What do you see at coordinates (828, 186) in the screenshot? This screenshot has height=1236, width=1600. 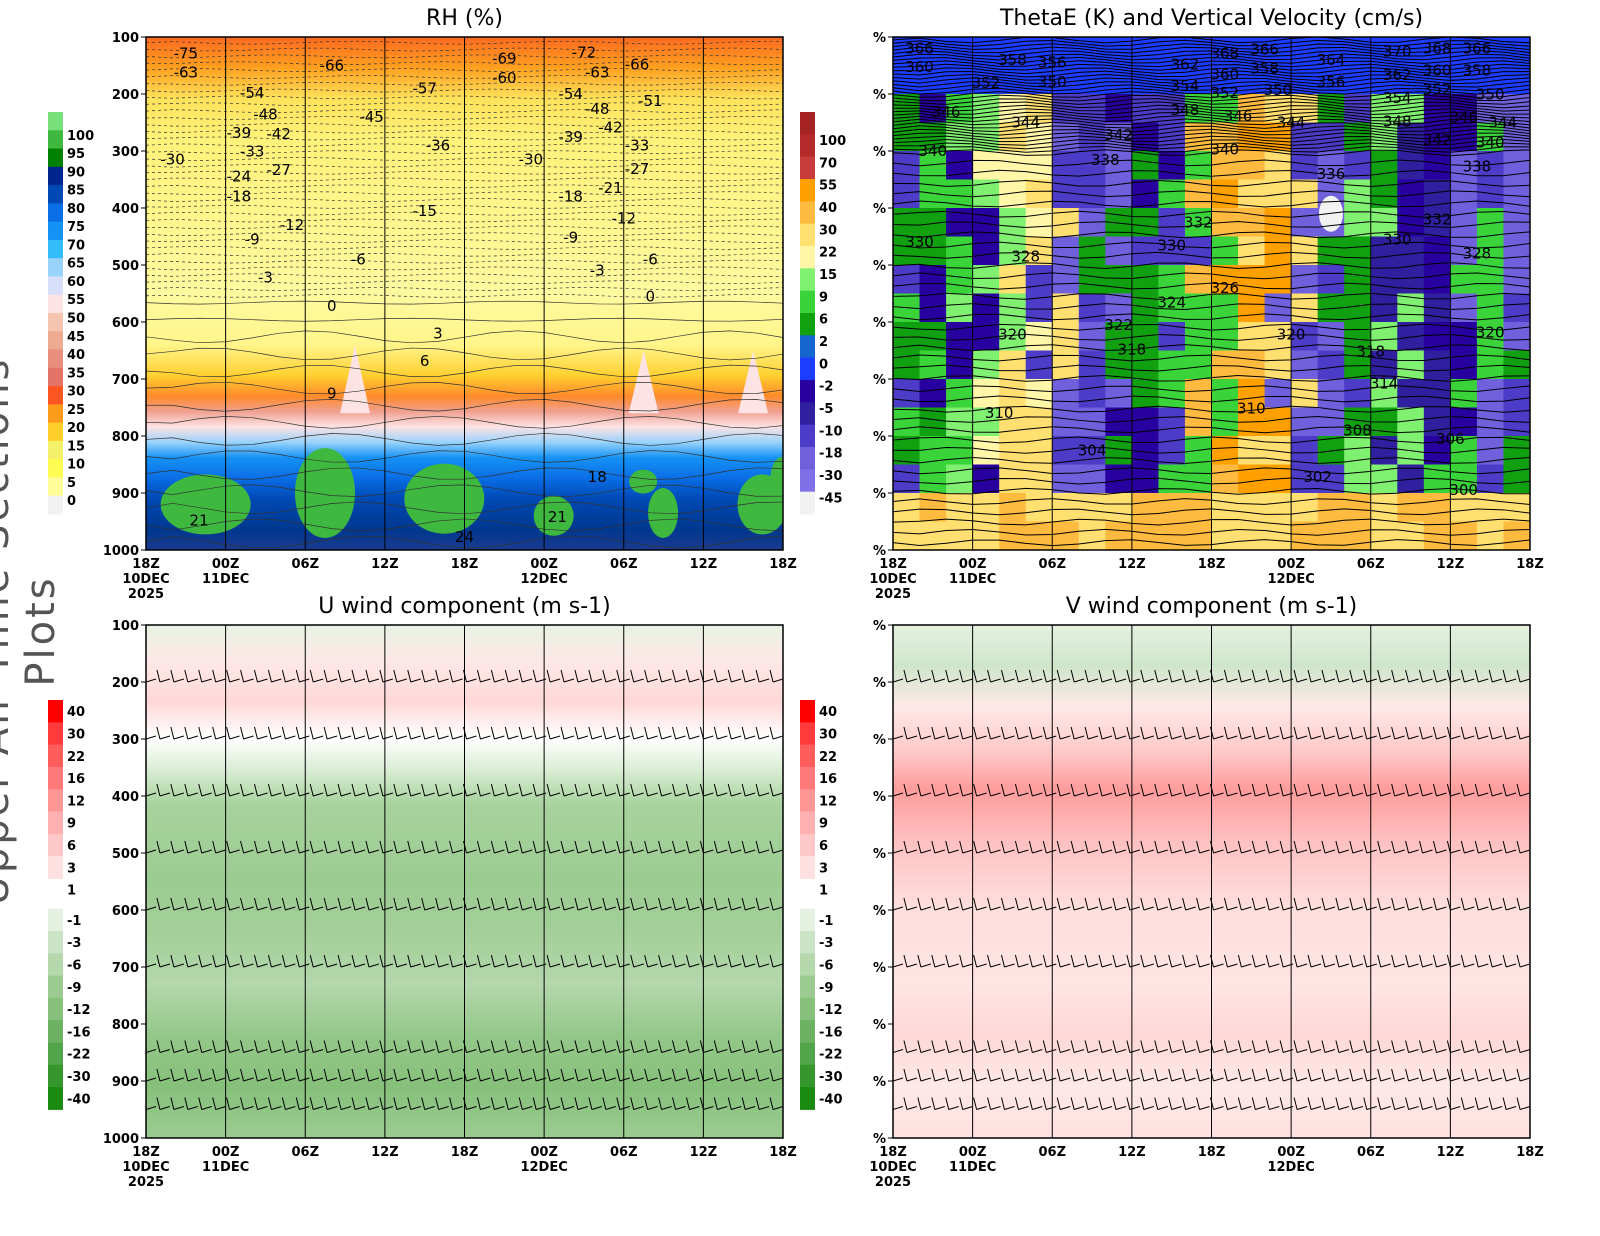 I see `colorbar-label: 55` at bounding box center [828, 186].